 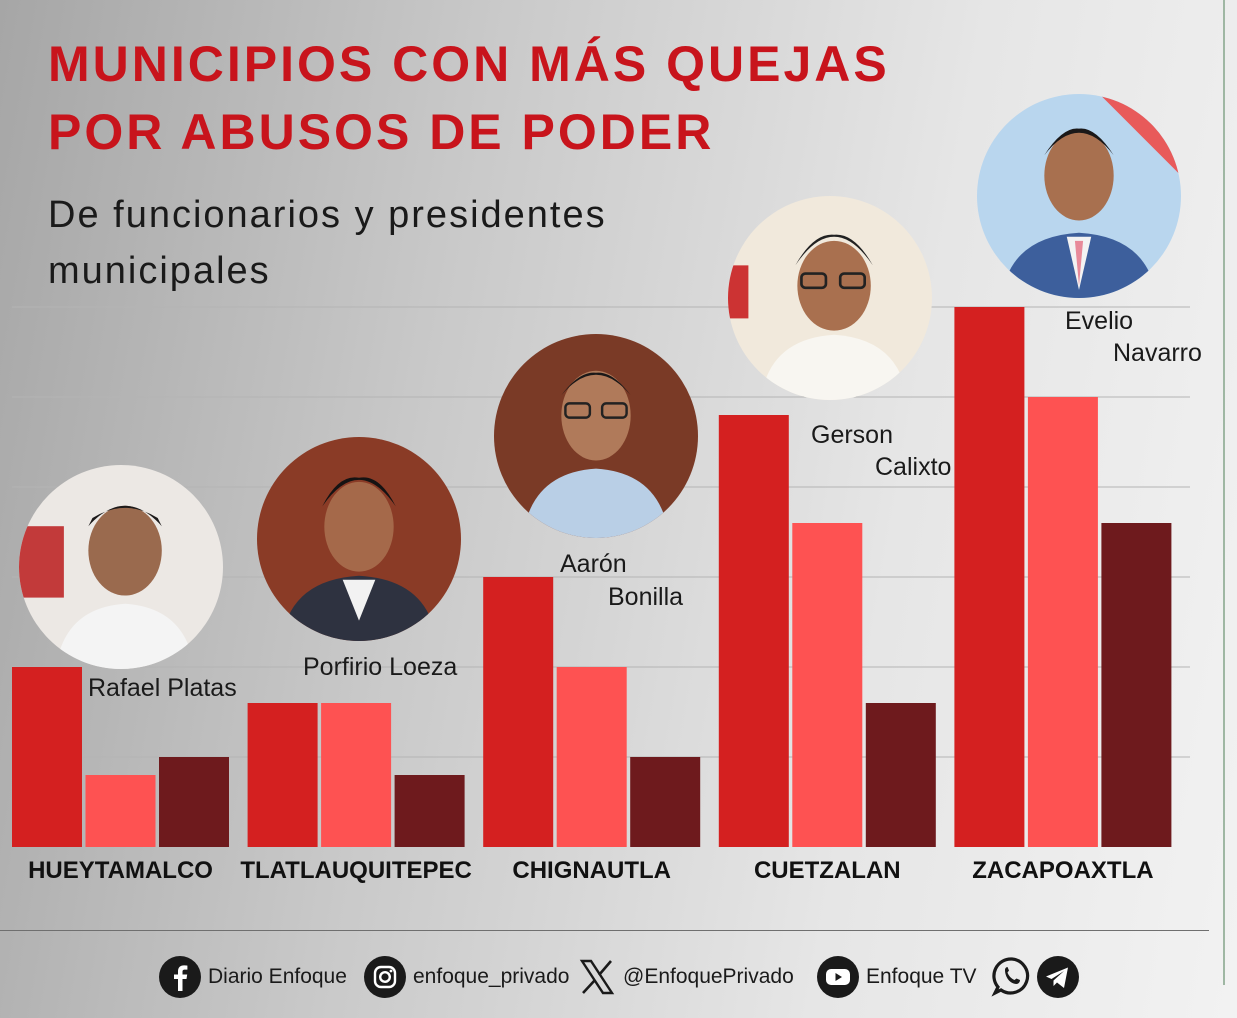 What do you see at coordinates (359, 539) in the screenshot?
I see `person-photo-porfirio-loeza` at bounding box center [359, 539].